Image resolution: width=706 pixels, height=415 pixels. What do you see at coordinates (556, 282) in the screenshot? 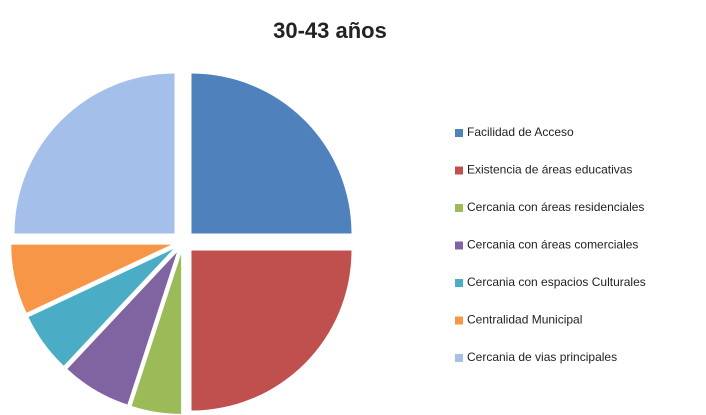
I see `legend-label: Cercania con espacios Culturales` at bounding box center [556, 282].